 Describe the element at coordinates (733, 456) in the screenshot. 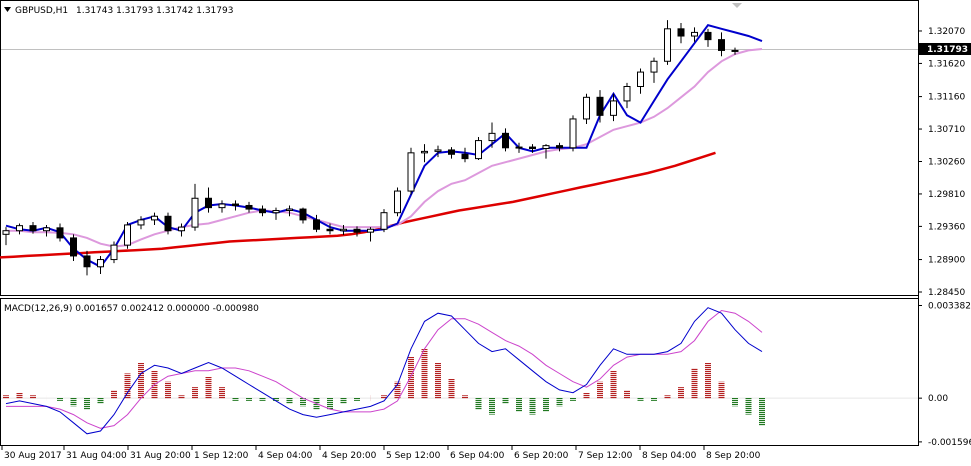

I see `time-tick-label: 8 Sep 20:00` at that location.